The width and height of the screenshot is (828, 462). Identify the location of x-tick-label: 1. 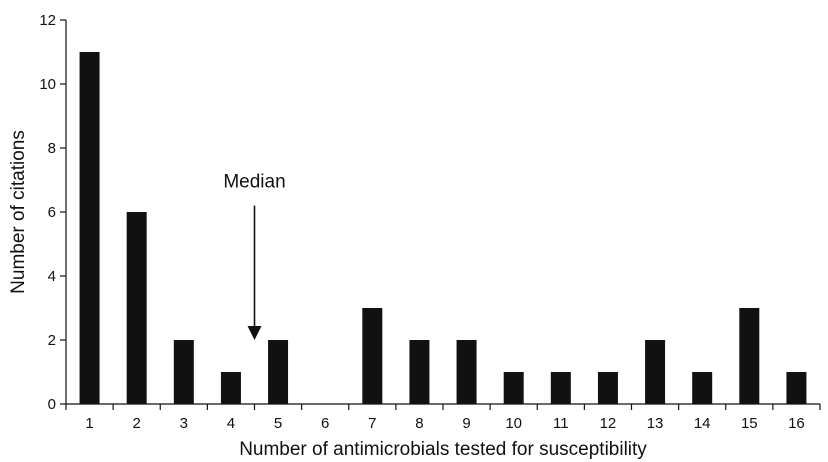
(89, 423).